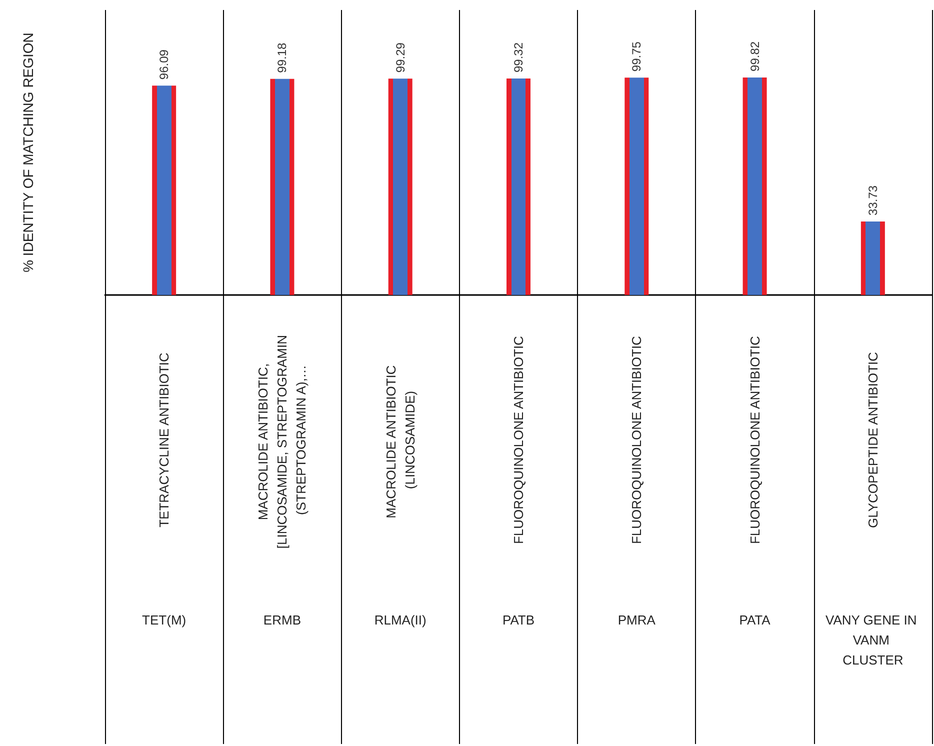 The width and height of the screenshot is (934, 746). Describe the element at coordinates (164, 440) in the screenshot. I see `text: TETRACYCLINE ANTIBIOTIC` at that location.